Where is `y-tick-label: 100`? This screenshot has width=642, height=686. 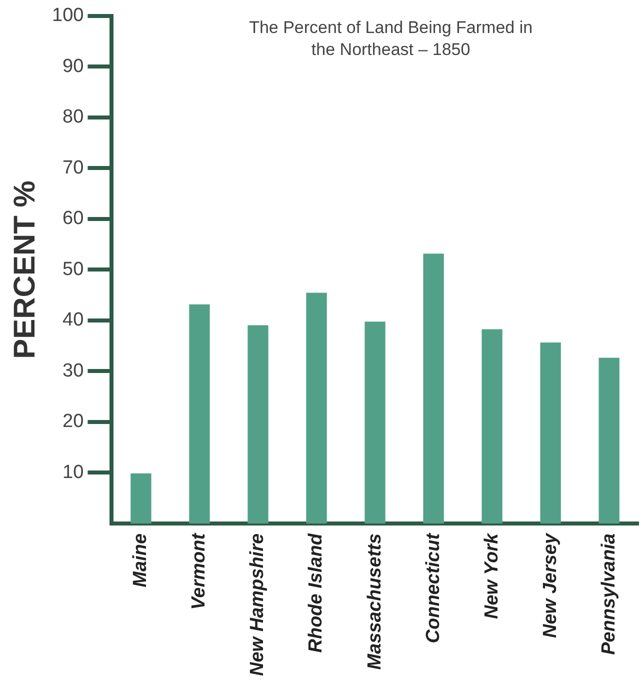
y-tick-label: 100 is located at coordinates (68, 15).